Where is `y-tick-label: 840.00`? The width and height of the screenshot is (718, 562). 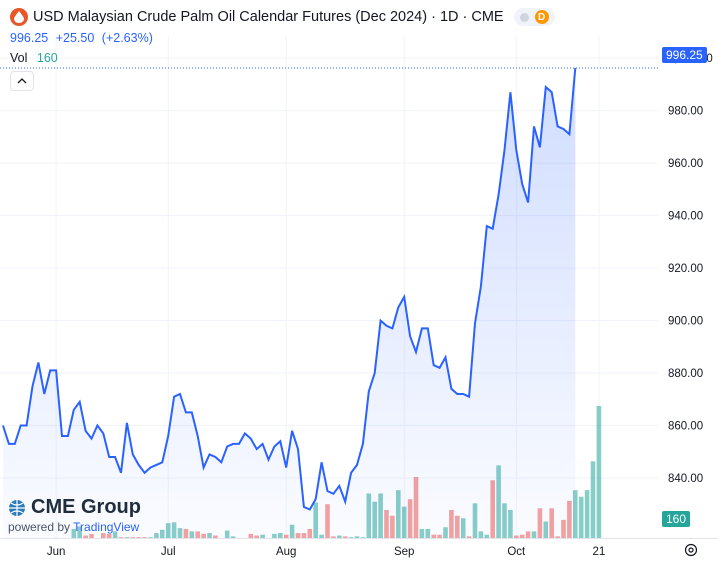 y-tick-label: 840.00 is located at coordinates (685, 479).